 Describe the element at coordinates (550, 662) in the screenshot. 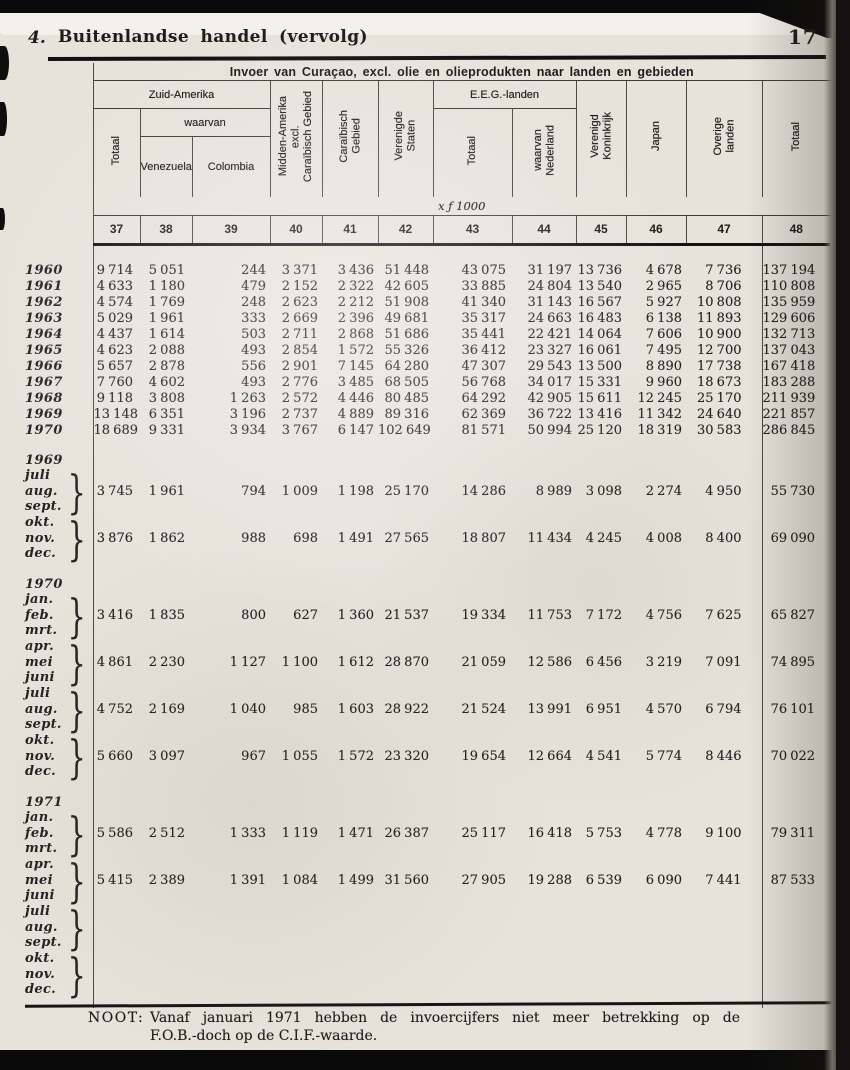

I see `value-cell-col44: 12 586` at that location.